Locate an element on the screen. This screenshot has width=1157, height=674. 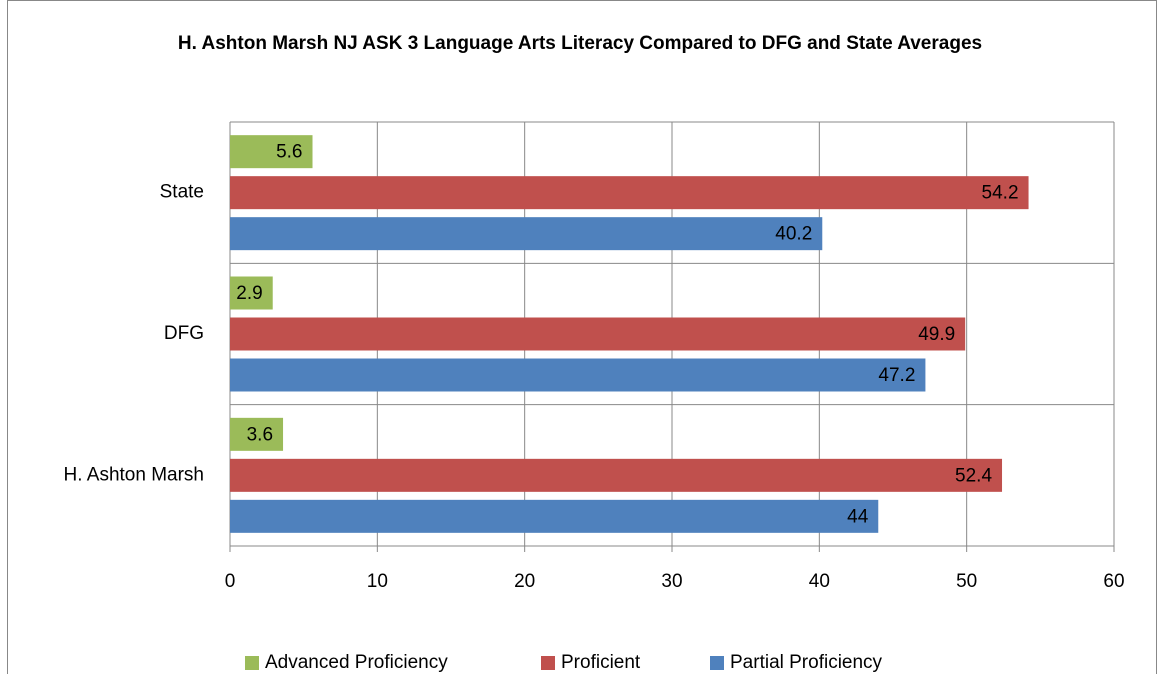
data-label: 3.6 is located at coordinates (260, 434).